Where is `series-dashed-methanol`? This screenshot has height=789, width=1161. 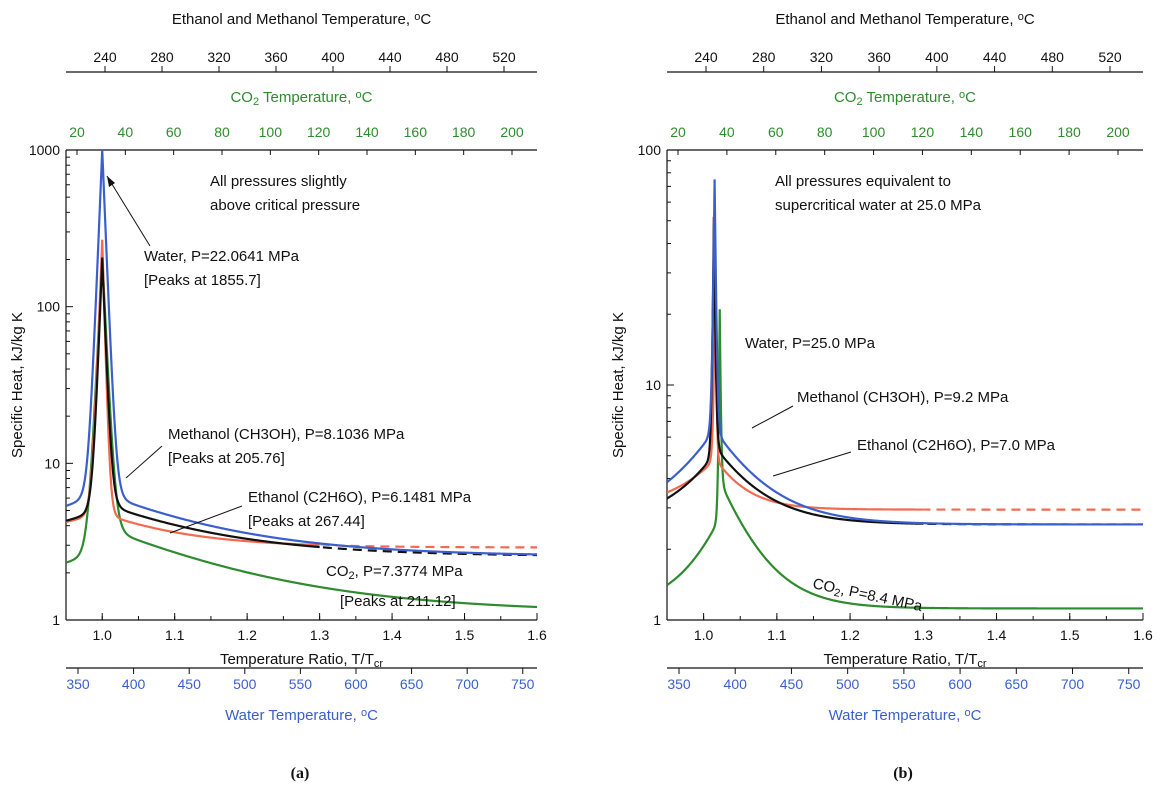
series-dashed-methanol is located at coordinates (1033, 524).